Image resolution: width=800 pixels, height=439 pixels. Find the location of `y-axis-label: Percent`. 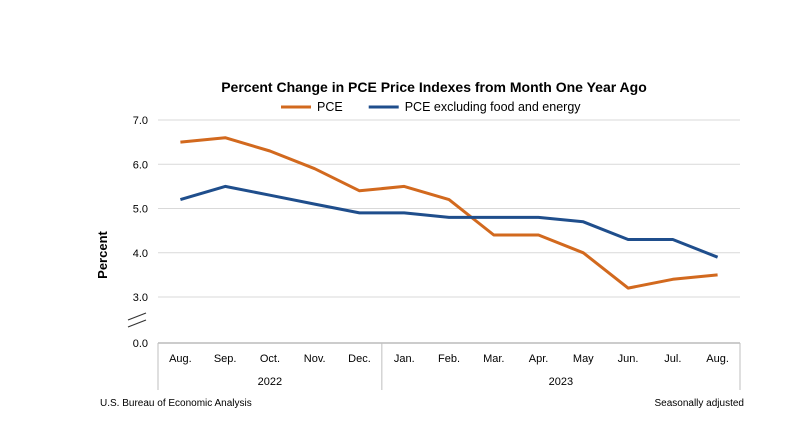

y-axis-label: Percent is located at coordinates (102, 254).